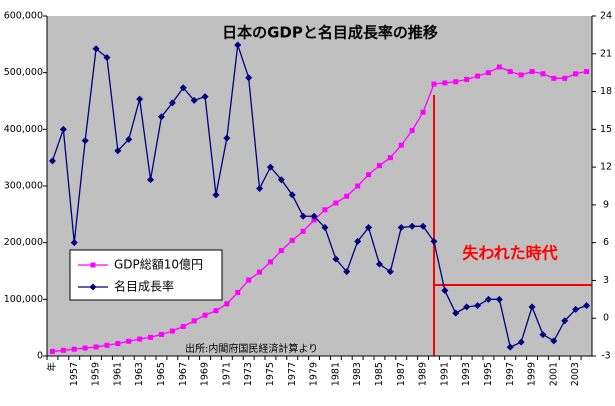 This screenshot has width=615, height=406. I want to click on legend-label: 名目成長率, so click(144, 286).